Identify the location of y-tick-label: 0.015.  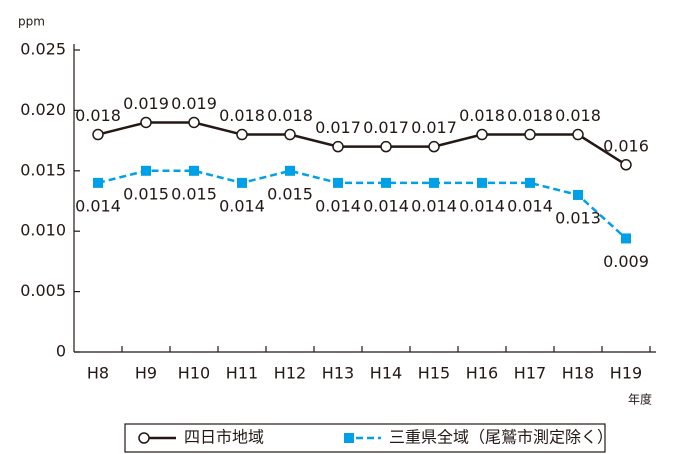
(43, 169).